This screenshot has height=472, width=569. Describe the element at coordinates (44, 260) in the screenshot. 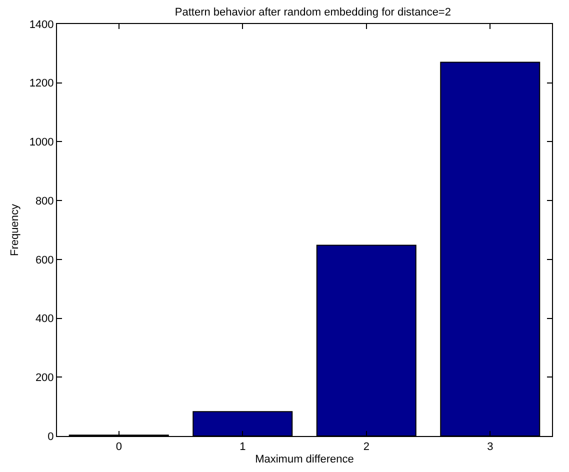

I see `y-tick-label: 600` at that location.